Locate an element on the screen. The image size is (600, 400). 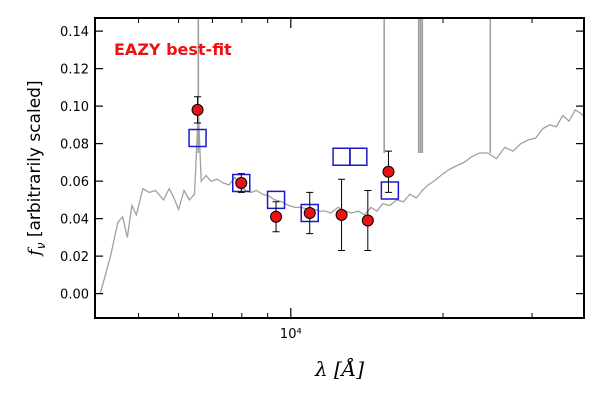
x-tick-label: 10⁴ is located at coordinates (291, 334).